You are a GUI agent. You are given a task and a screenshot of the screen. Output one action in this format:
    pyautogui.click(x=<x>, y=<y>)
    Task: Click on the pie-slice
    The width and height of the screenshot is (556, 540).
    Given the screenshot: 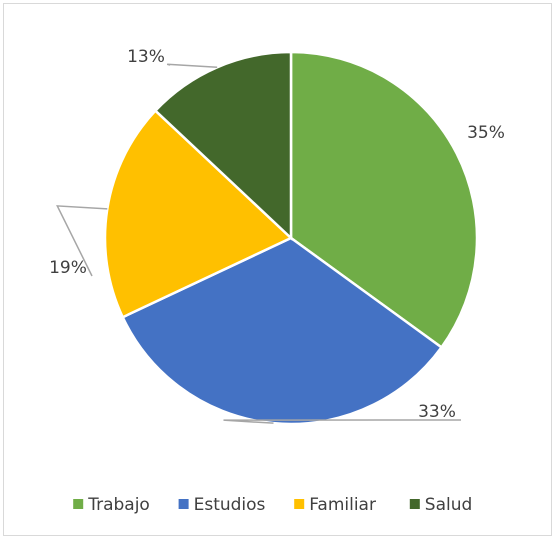 What is the action you would take?
    pyautogui.click(x=223, y=145)
    